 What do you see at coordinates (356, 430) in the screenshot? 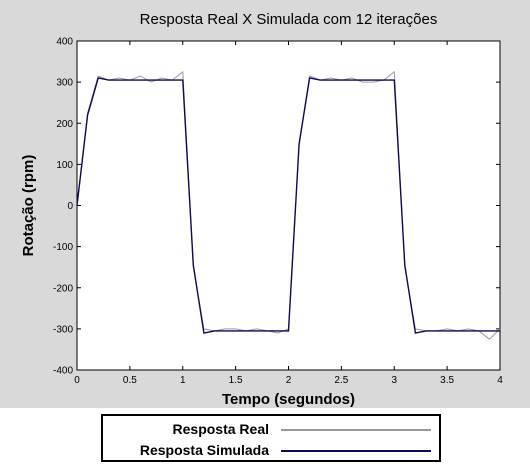
I see `legend-swatch-real` at bounding box center [356, 430].